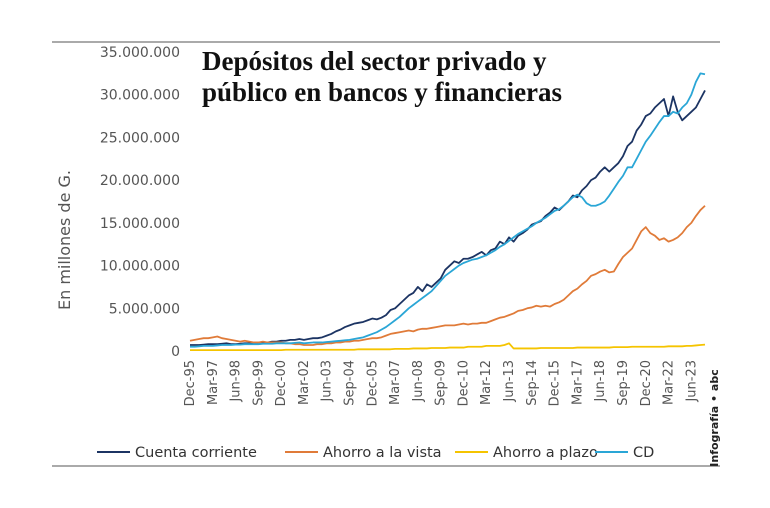  What do you see at coordinates (196, 453) in the screenshot?
I see `legend-label: Cuenta corriente` at bounding box center [196, 453].